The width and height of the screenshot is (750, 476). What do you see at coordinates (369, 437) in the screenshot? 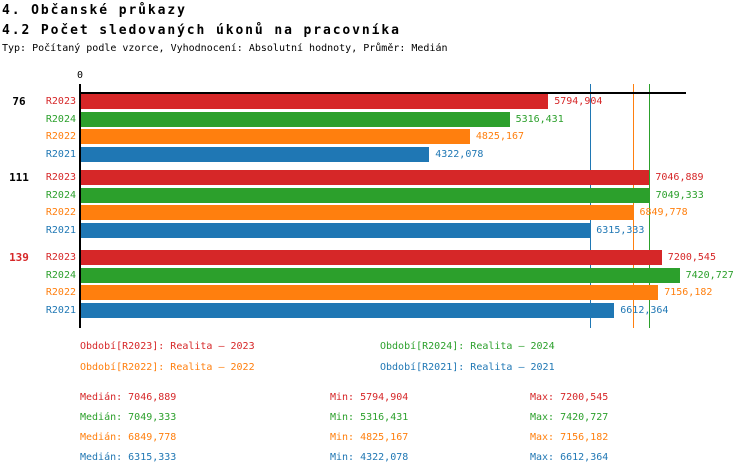
I see `stat-min-R2022: Min: 4825,167` at bounding box center [369, 437].